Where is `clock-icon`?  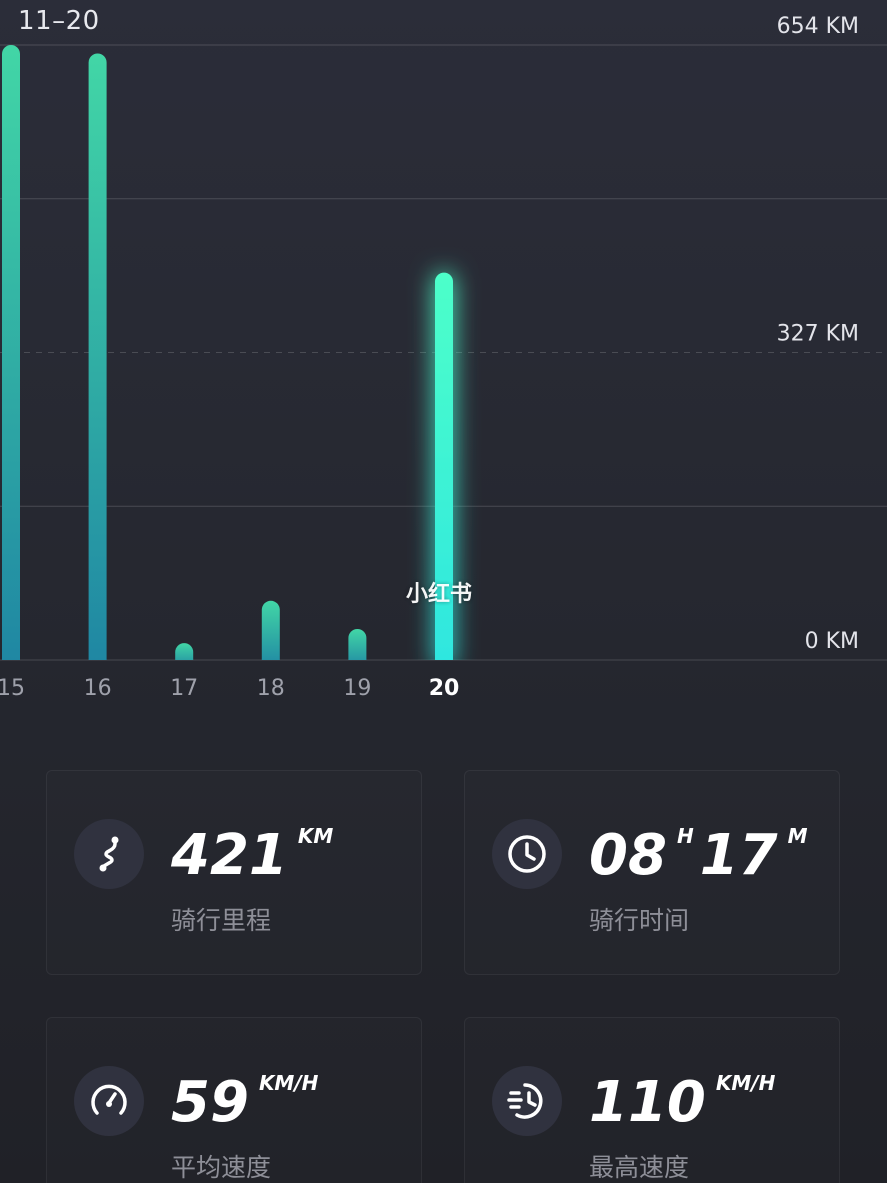
clock-icon is located at coordinates (527, 854).